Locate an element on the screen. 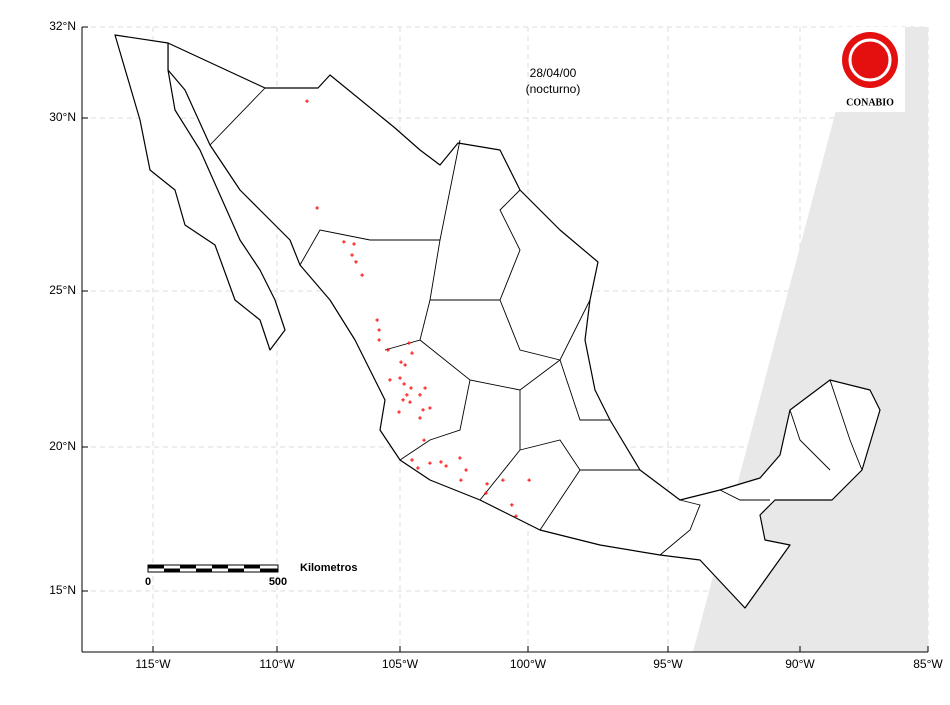  scale-label: Kilometros is located at coordinates (328, 568).